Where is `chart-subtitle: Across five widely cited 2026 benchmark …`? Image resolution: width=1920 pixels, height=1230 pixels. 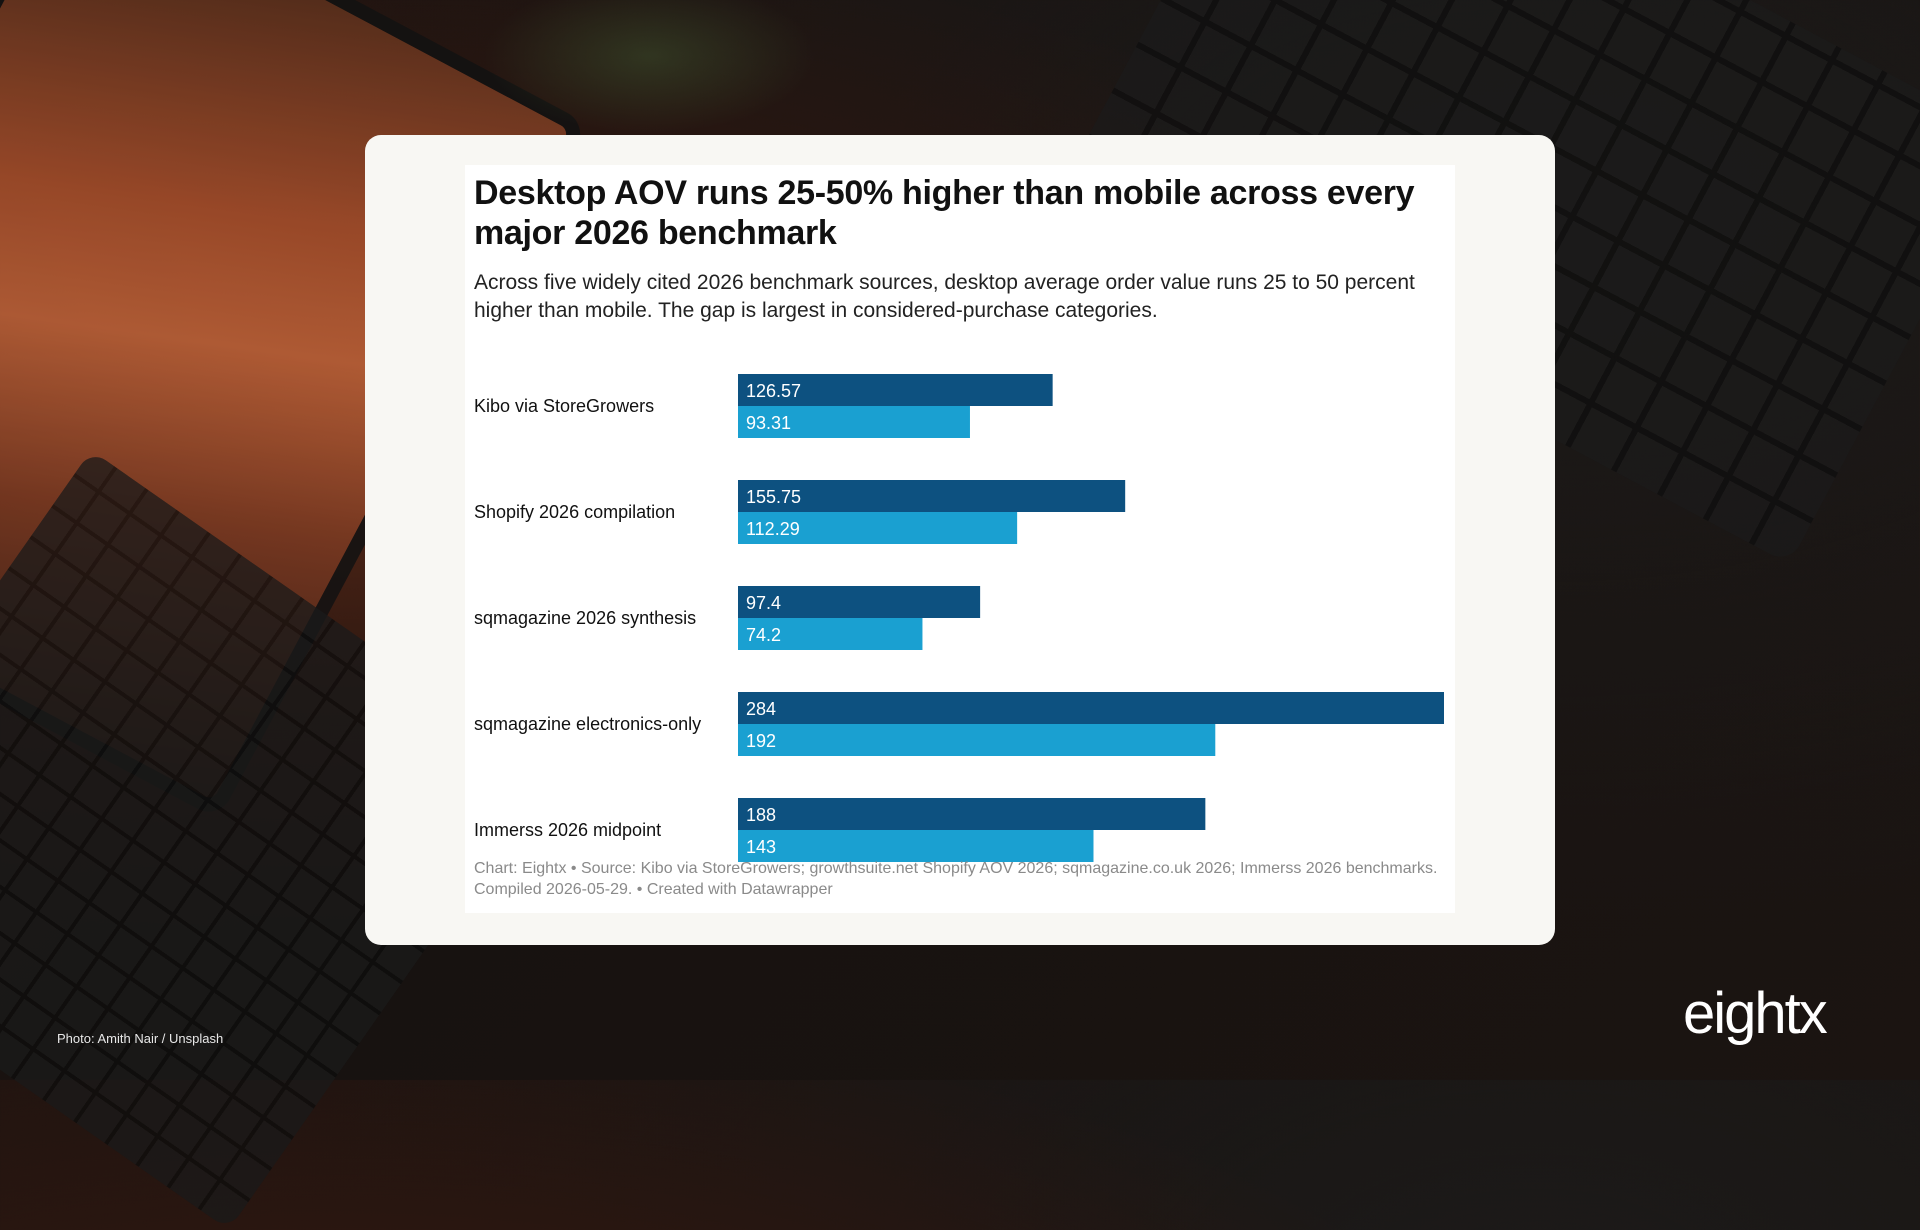
chart-subtitle: Across five widely cited 2026 benchmark … is located at coordinates (944, 296).